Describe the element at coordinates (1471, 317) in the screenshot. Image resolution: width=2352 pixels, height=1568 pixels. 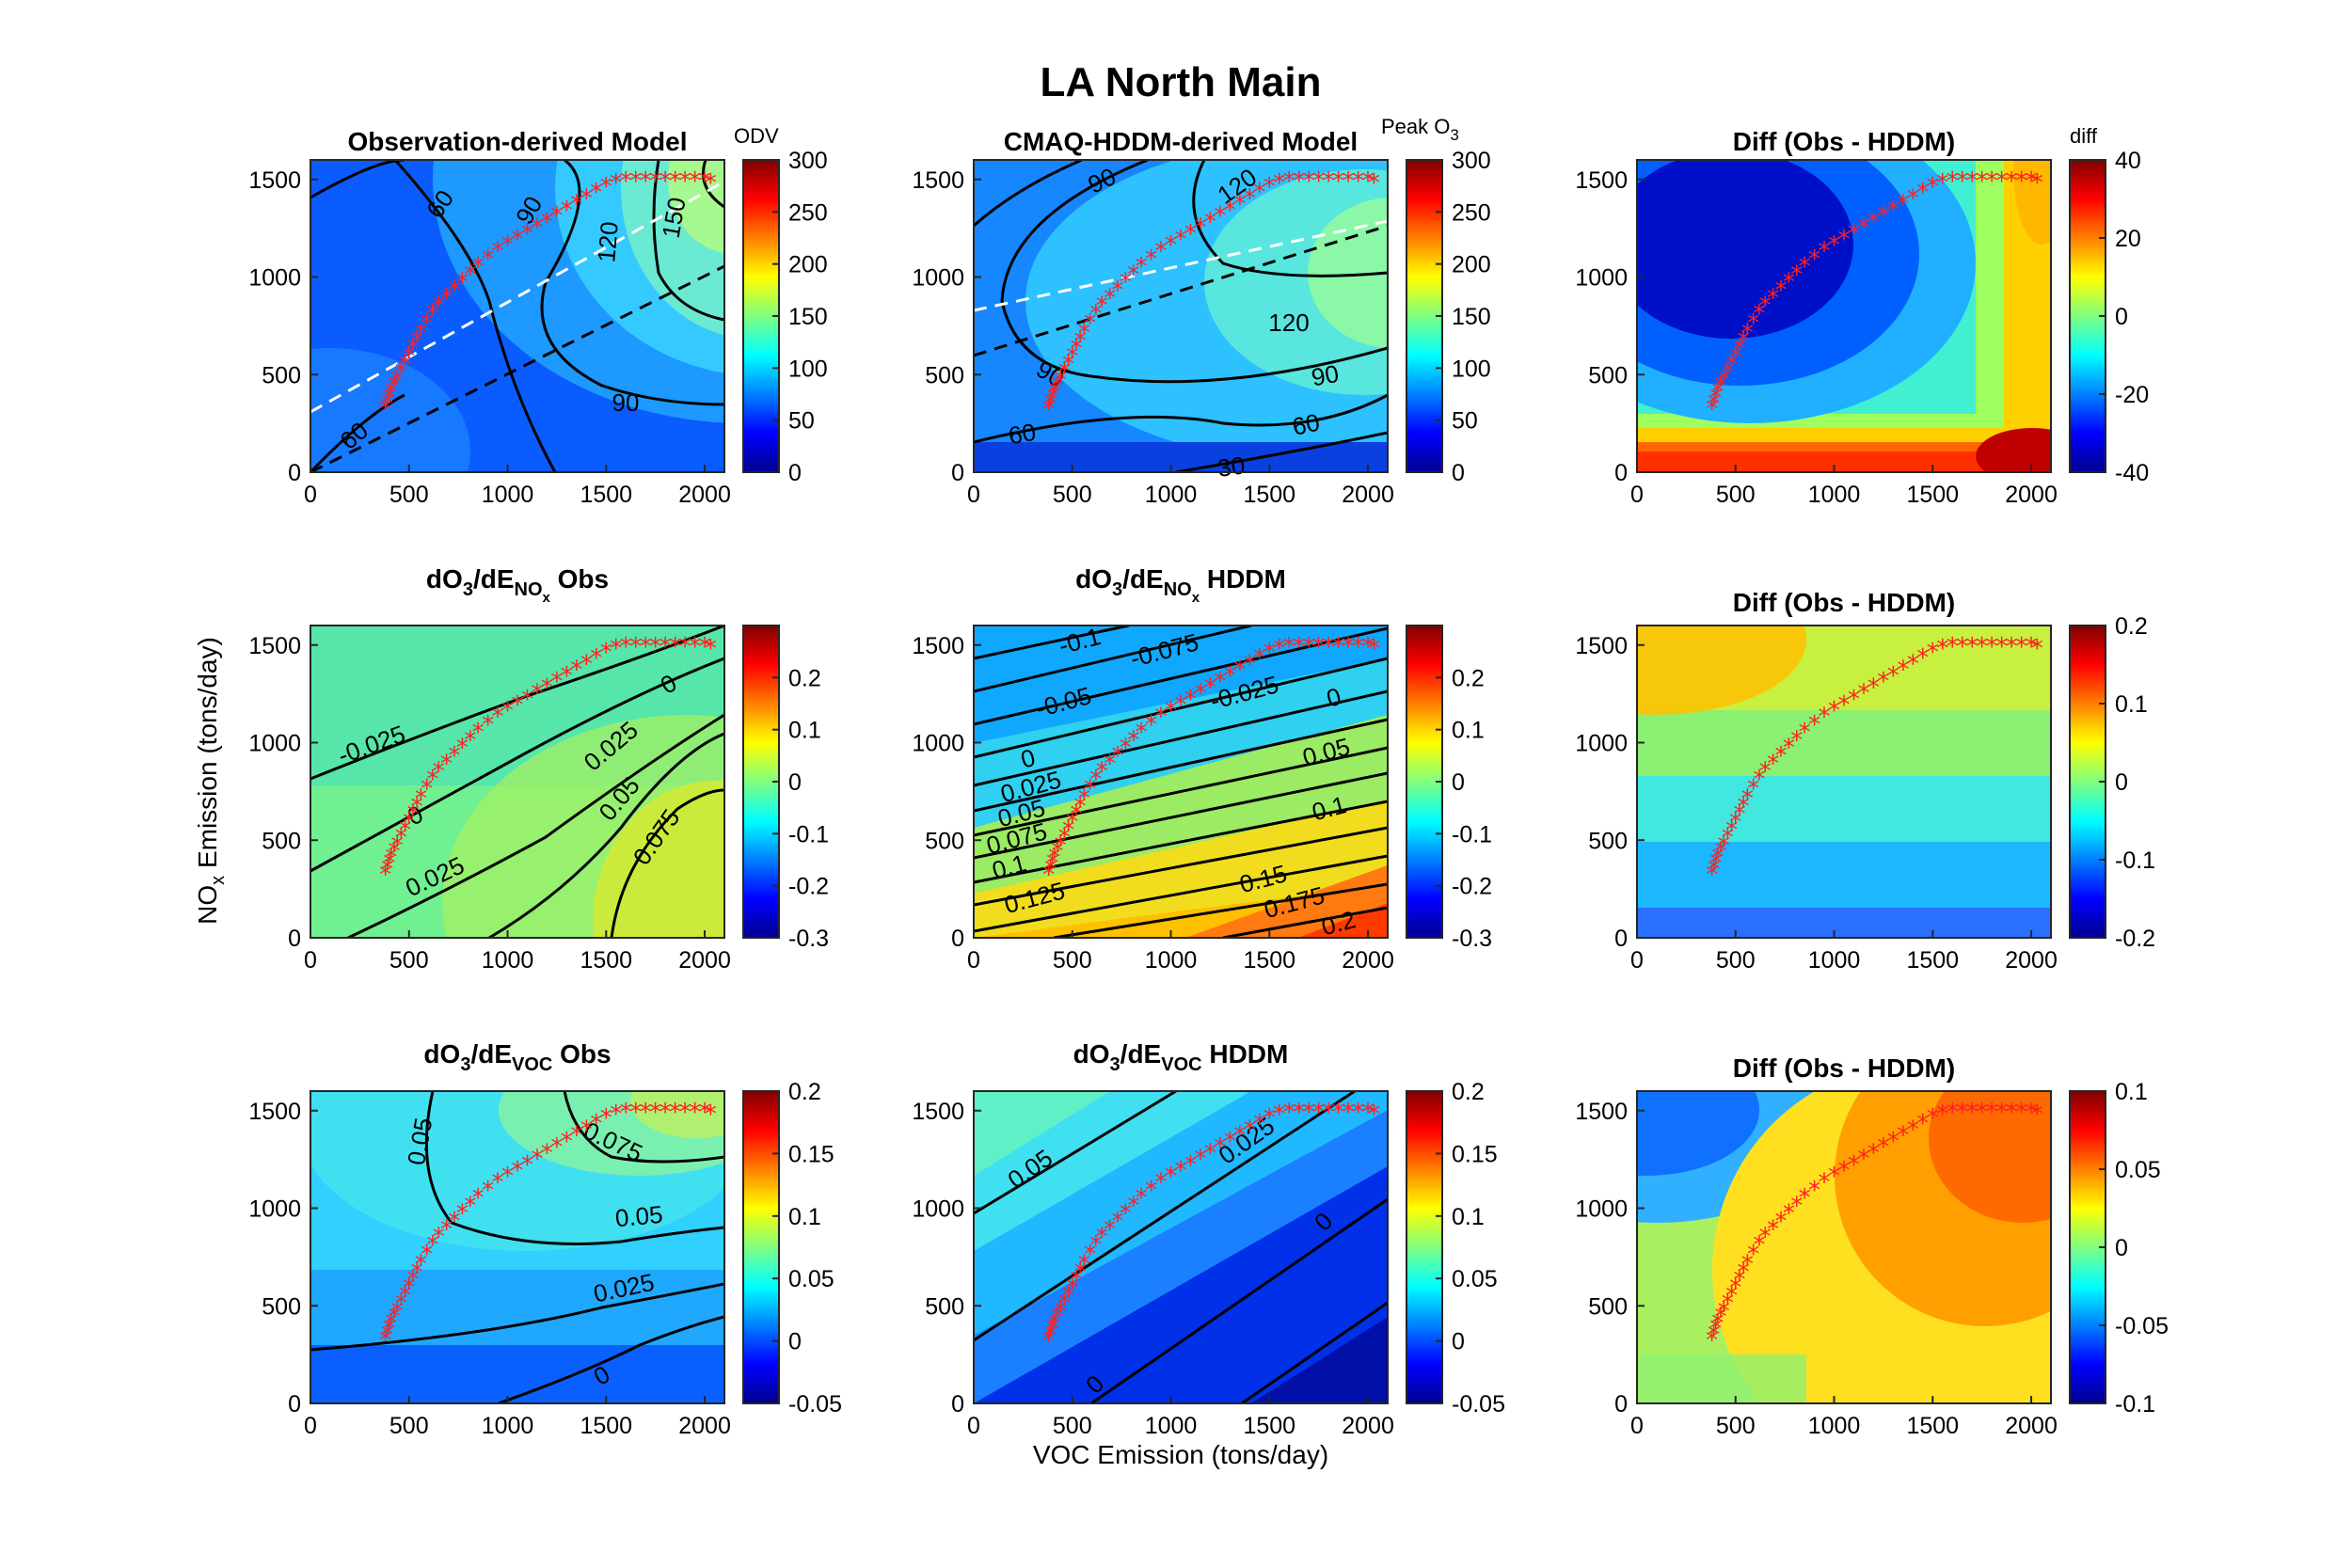
I see `colorbar-tick-label: 150` at that location.